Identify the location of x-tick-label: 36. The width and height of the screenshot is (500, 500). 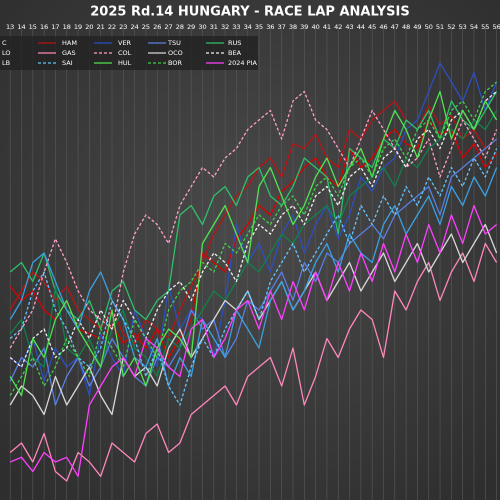
(270, 27).